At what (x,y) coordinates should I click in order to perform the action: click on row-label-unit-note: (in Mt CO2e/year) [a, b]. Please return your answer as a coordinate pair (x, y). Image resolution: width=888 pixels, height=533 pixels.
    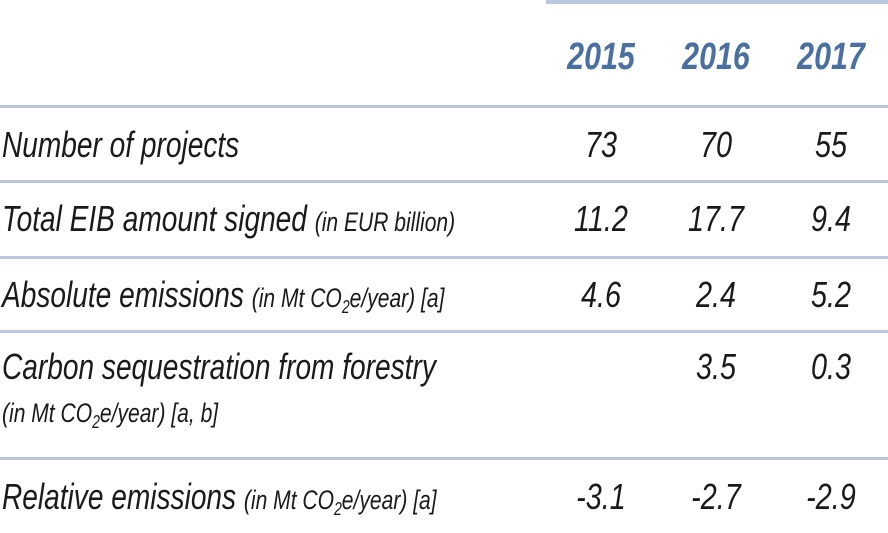
    Looking at the image, I should click on (110, 415).